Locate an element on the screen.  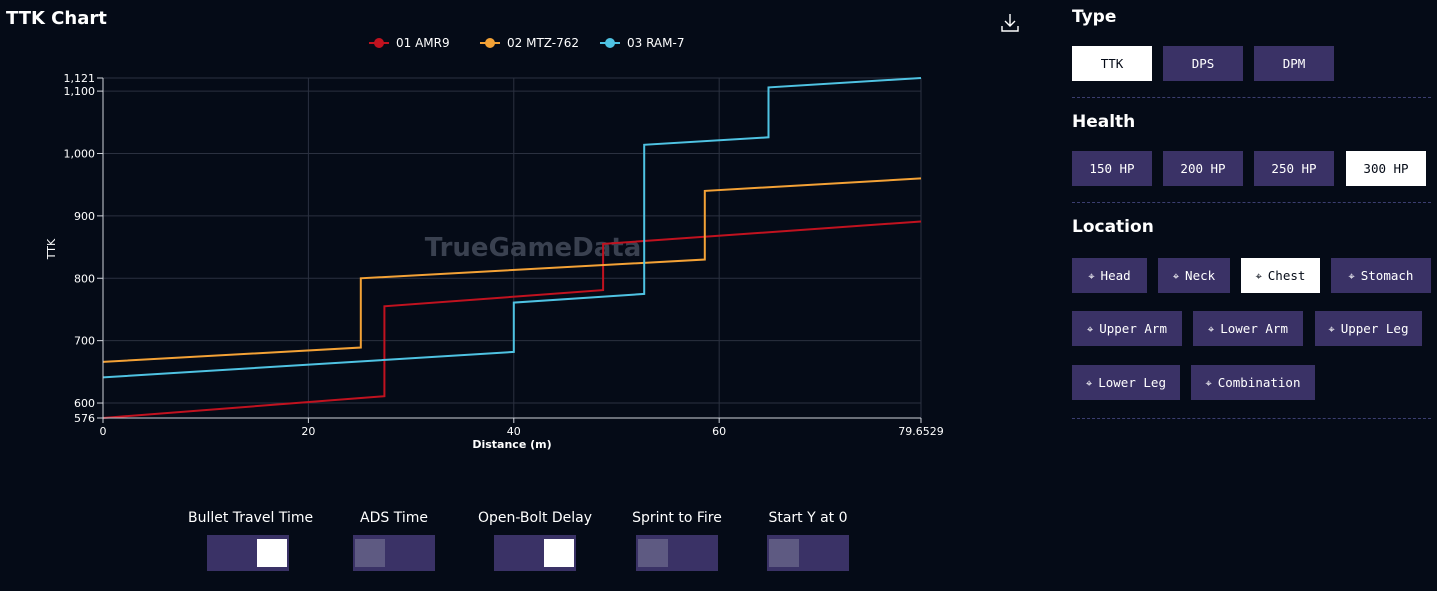
location-stomach-button: ⌖ Stomach is located at coordinates (1381, 275).